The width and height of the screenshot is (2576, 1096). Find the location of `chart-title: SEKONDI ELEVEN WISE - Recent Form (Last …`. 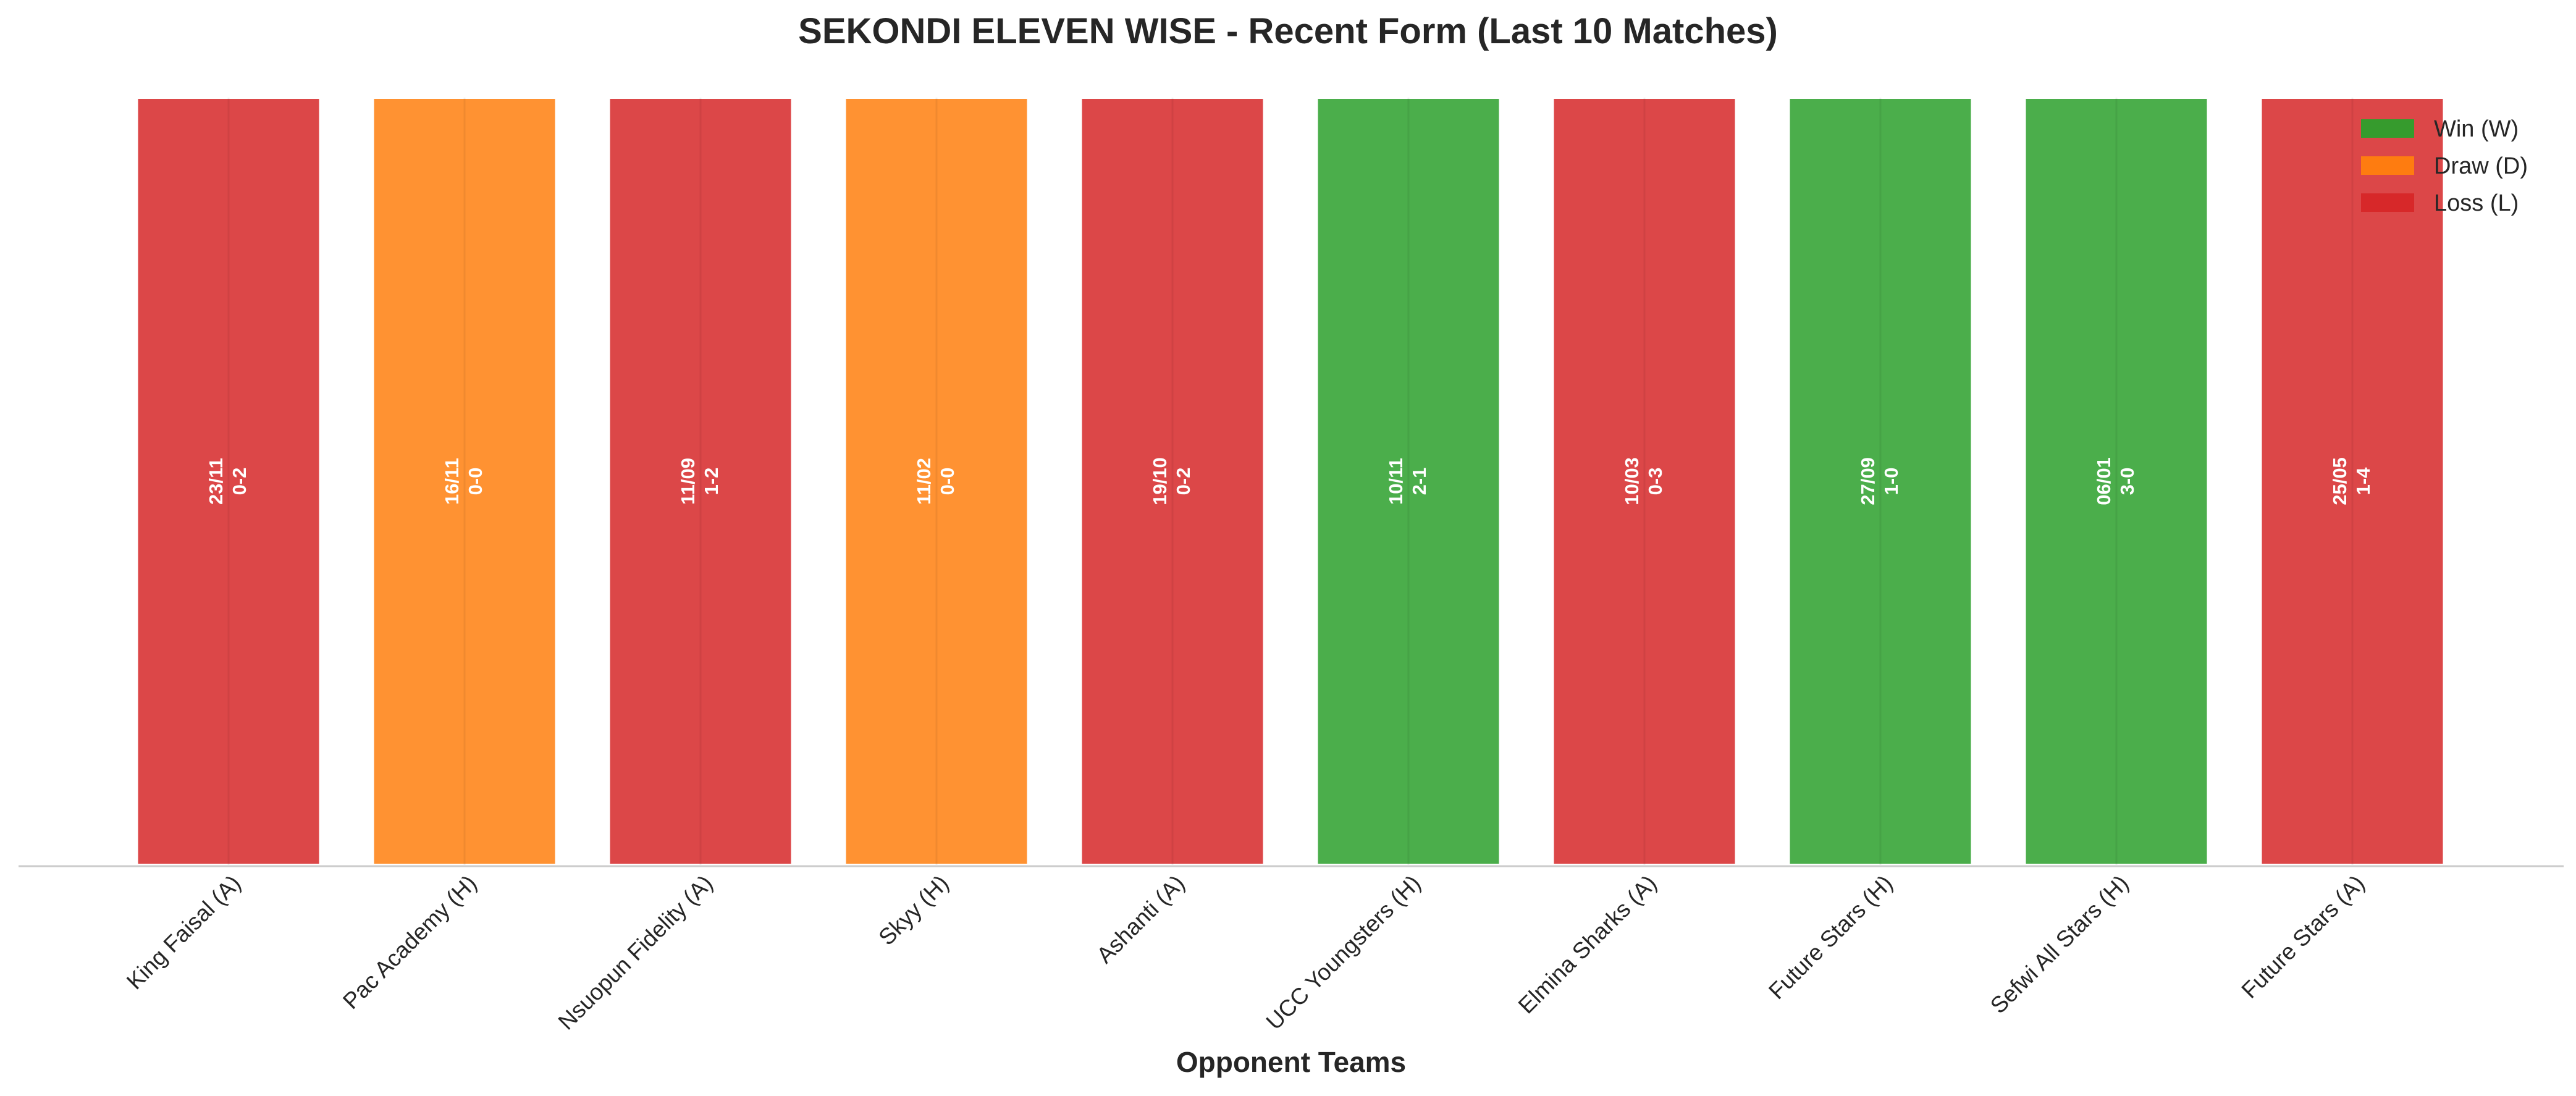

chart-title: SEKONDI ELEVEN WISE - Recent Form (Last … is located at coordinates (1288, 31).